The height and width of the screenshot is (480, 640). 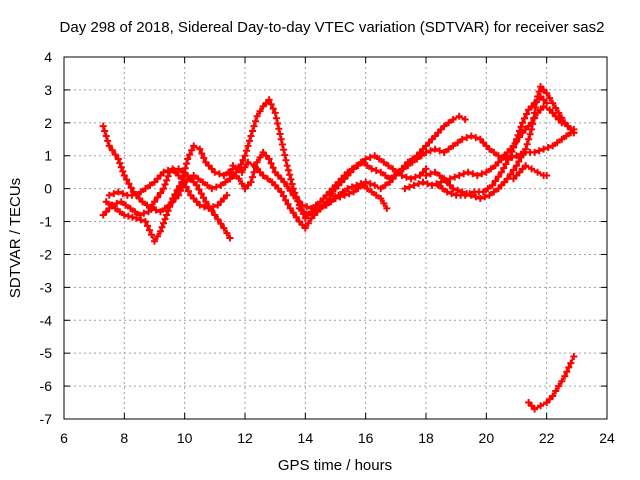 What do you see at coordinates (426, 438) in the screenshot?
I see `x-tick-label: 18` at bounding box center [426, 438].